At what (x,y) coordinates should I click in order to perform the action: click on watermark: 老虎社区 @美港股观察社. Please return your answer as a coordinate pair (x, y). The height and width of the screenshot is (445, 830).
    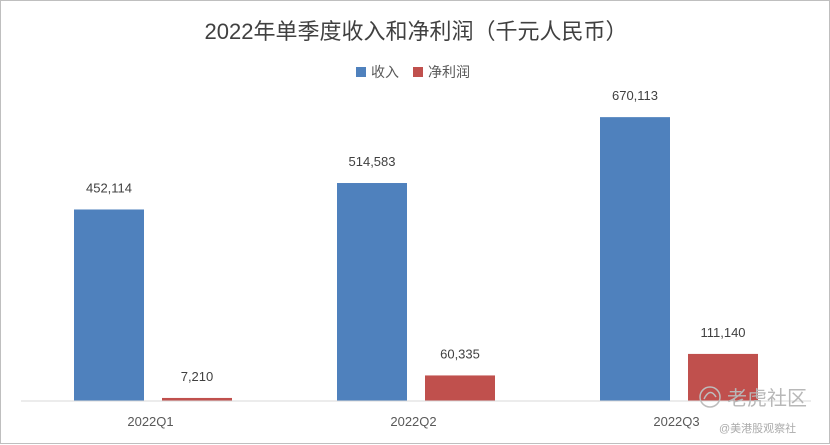
    Looking at the image, I should click on (753, 410).